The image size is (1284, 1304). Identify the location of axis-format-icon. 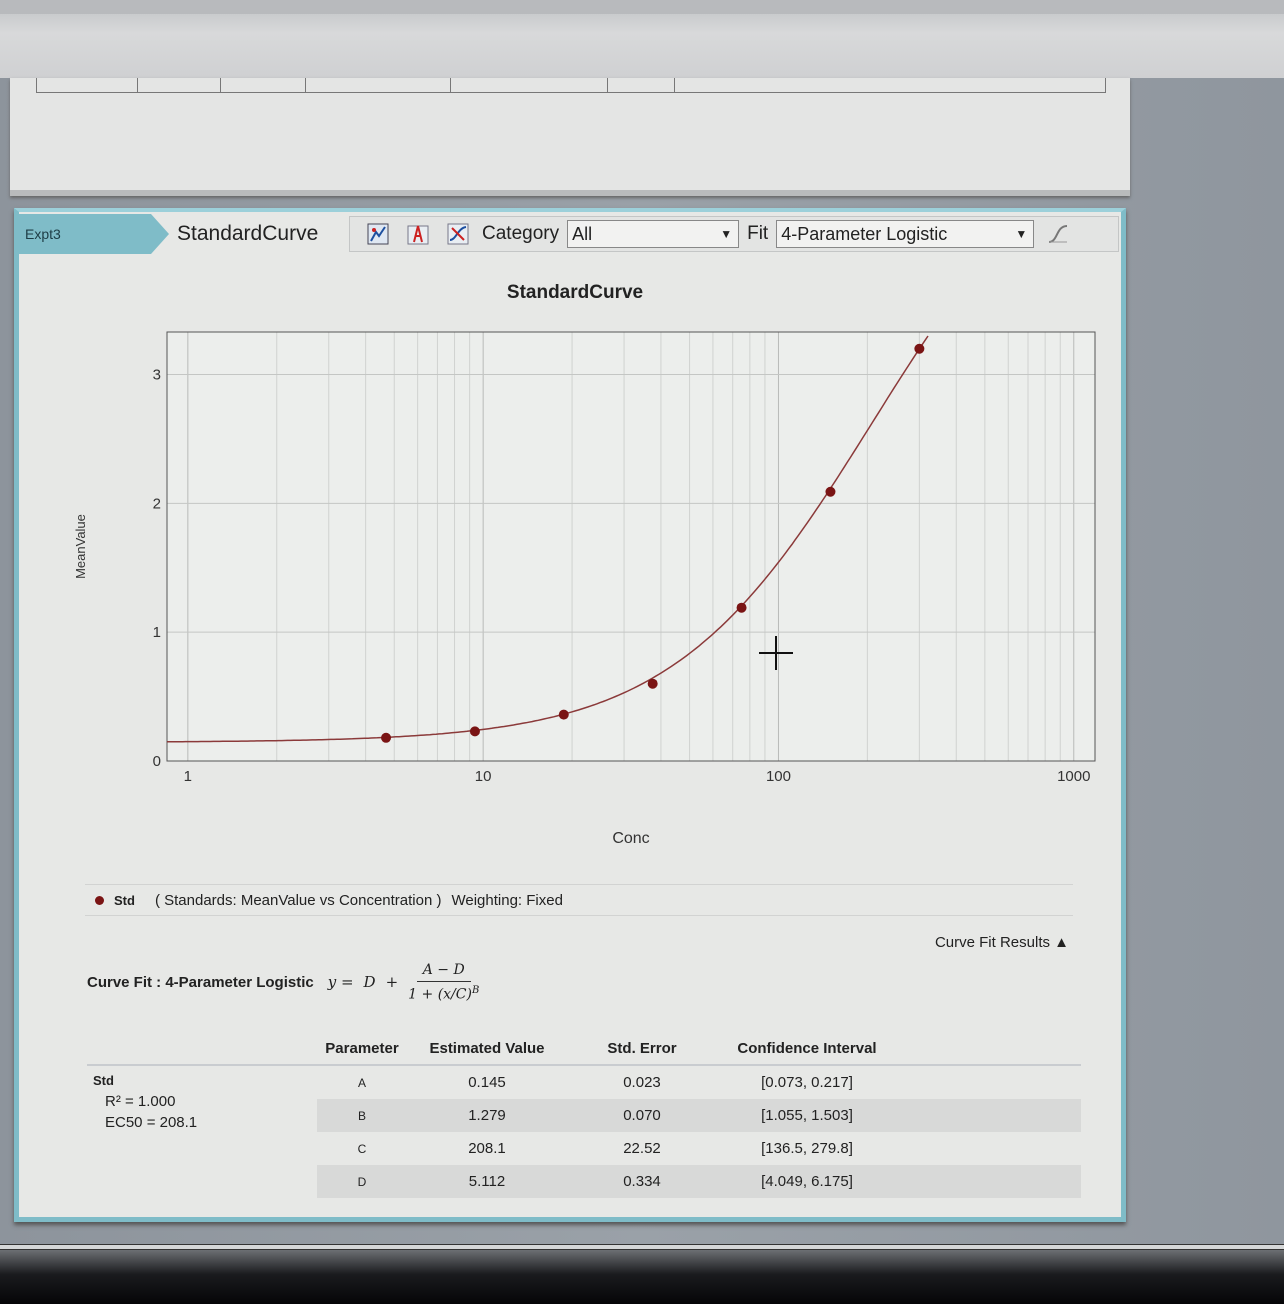
(418, 235).